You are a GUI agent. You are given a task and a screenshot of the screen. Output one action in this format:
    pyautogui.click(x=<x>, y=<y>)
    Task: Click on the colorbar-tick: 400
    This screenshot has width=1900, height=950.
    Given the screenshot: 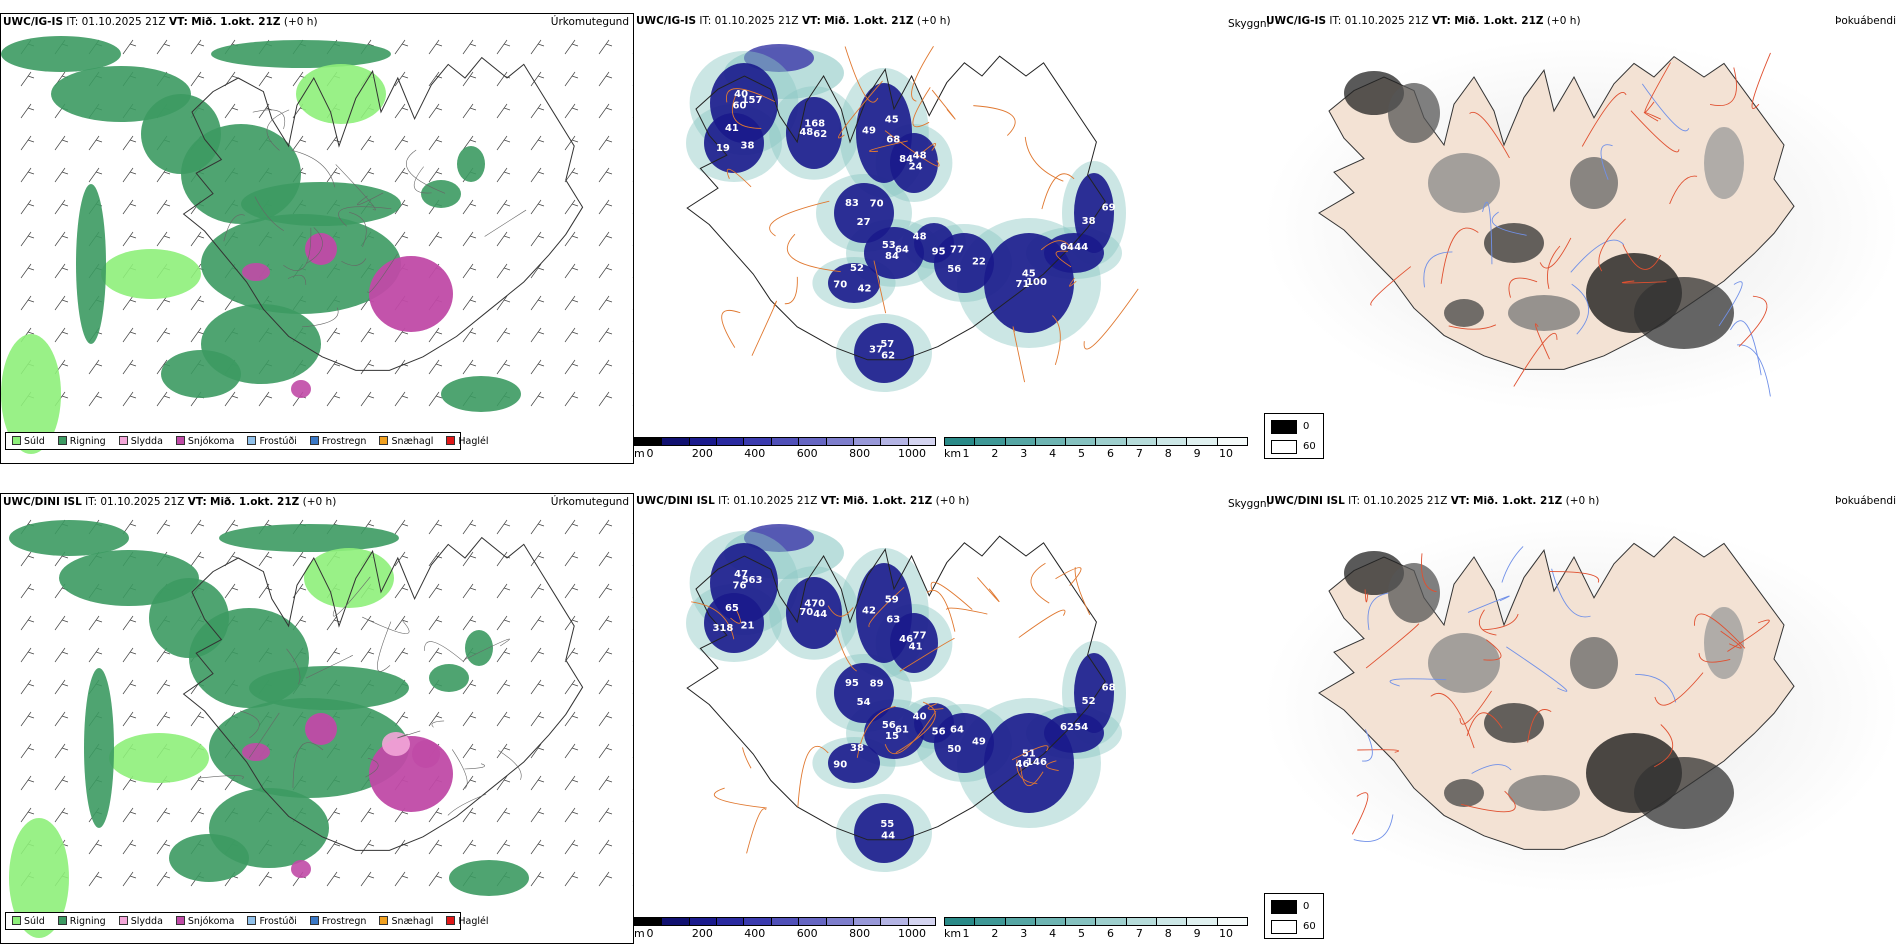 What is the action you would take?
    pyautogui.click(x=754, y=933)
    